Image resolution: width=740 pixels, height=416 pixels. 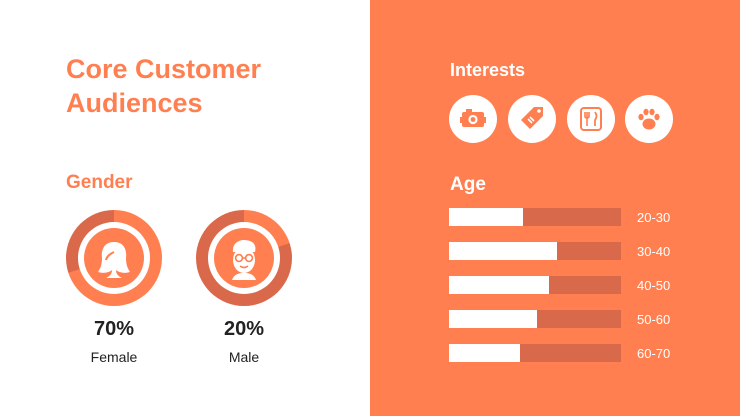 I want to click on female-donut, so click(x=114, y=258).